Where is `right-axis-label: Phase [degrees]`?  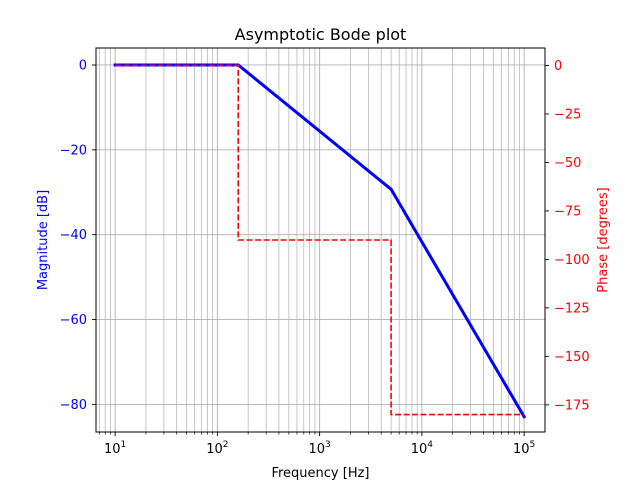 right-axis-label: Phase [degrees] is located at coordinates (603, 239).